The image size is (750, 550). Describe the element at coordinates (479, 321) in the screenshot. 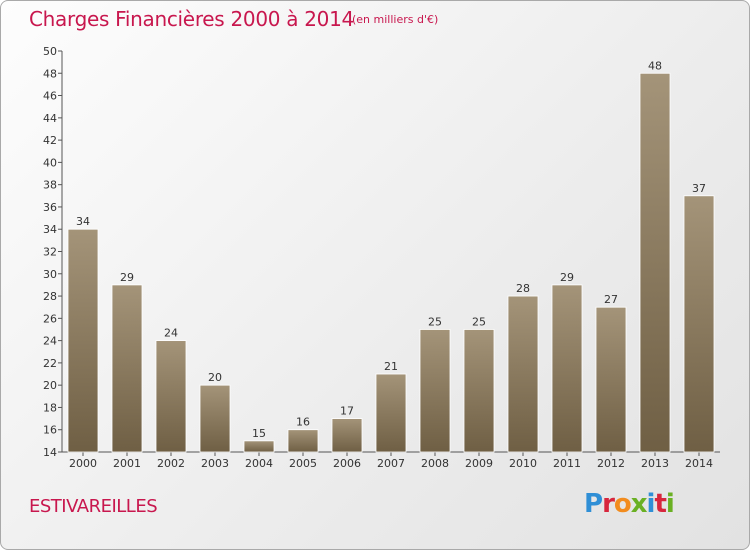

I see `data-label-2009: 25` at that location.